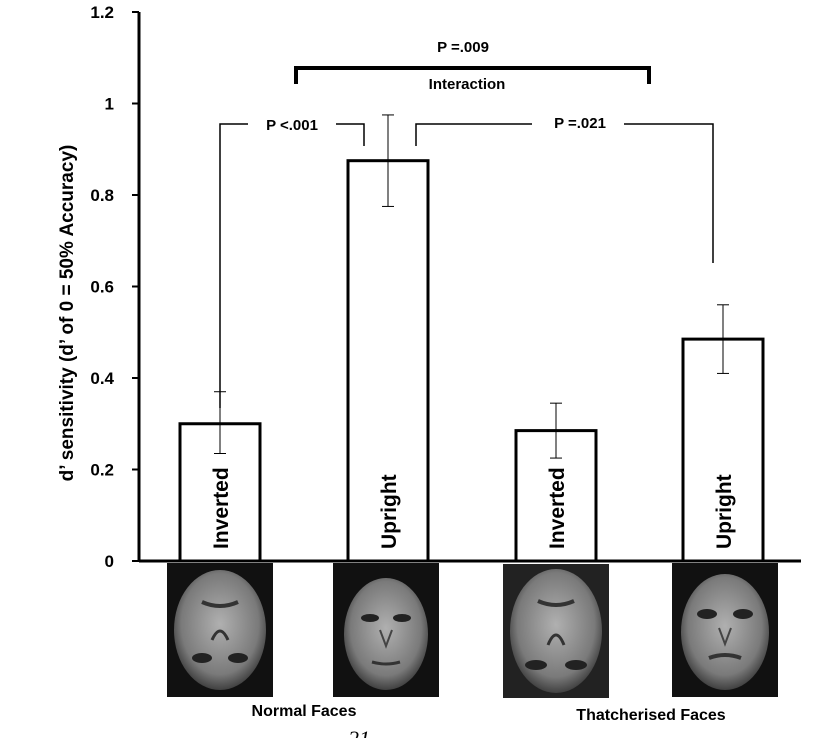  Describe the element at coordinates (102, 12) in the screenshot. I see `y-tick-label: 1.2` at that location.